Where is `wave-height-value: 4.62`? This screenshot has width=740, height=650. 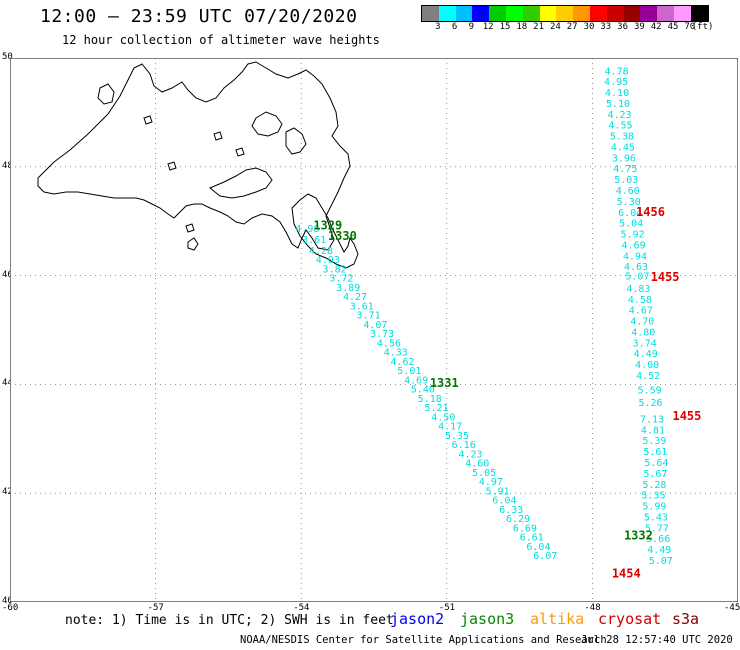
wave-height-value: 4.62 is located at coordinates (403, 362).